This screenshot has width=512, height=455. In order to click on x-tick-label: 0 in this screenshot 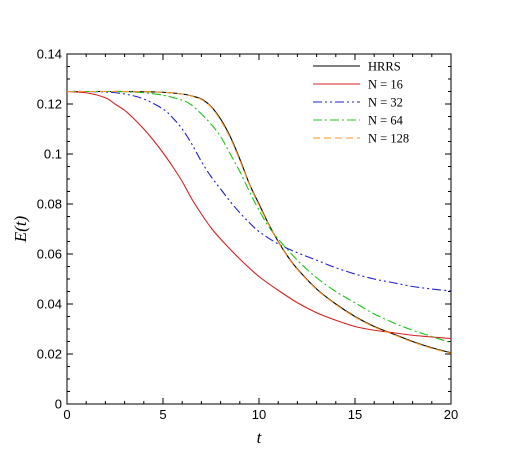, I will do `click(66, 414)`.